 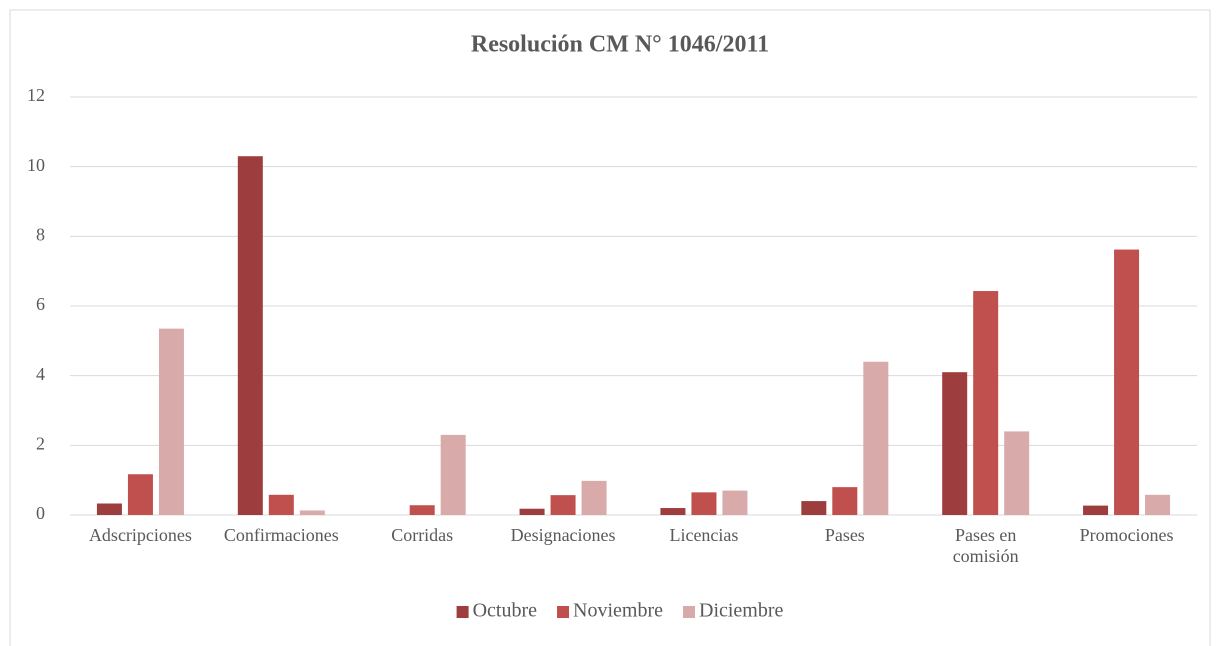 I want to click on x-tick-label-wrap: Pases en comisión, so click(x=985, y=546).